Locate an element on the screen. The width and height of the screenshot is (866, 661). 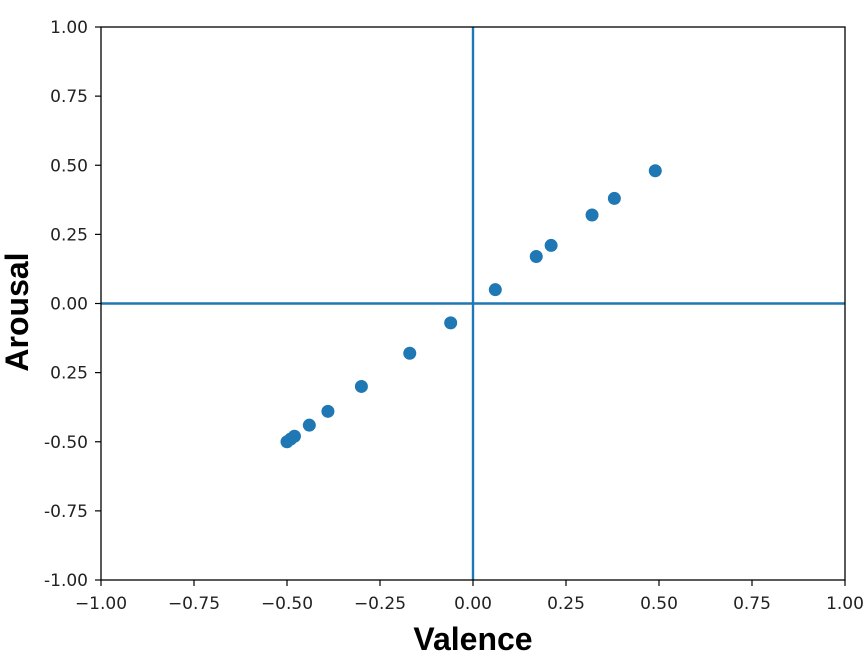
y-tick-label: -0.75 is located at coordinates (66, 512).